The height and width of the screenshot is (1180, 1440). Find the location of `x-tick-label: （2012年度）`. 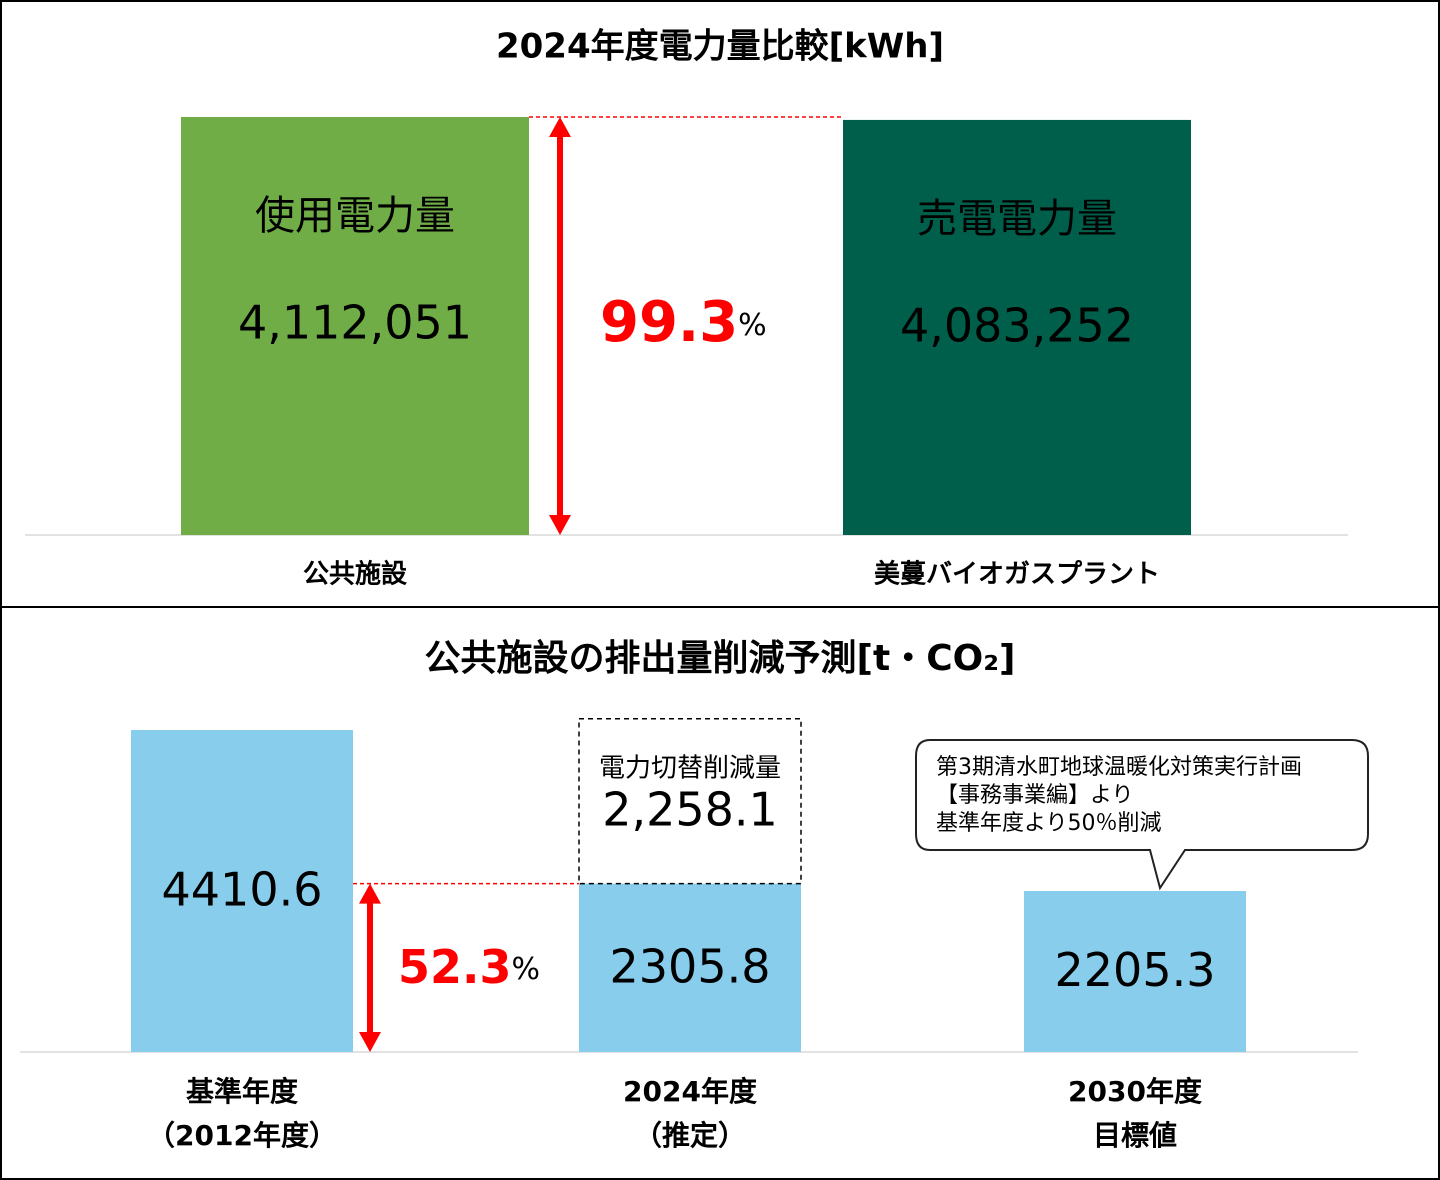

x-tick-label: （2012年度） is located at coordinates (242, 1135).